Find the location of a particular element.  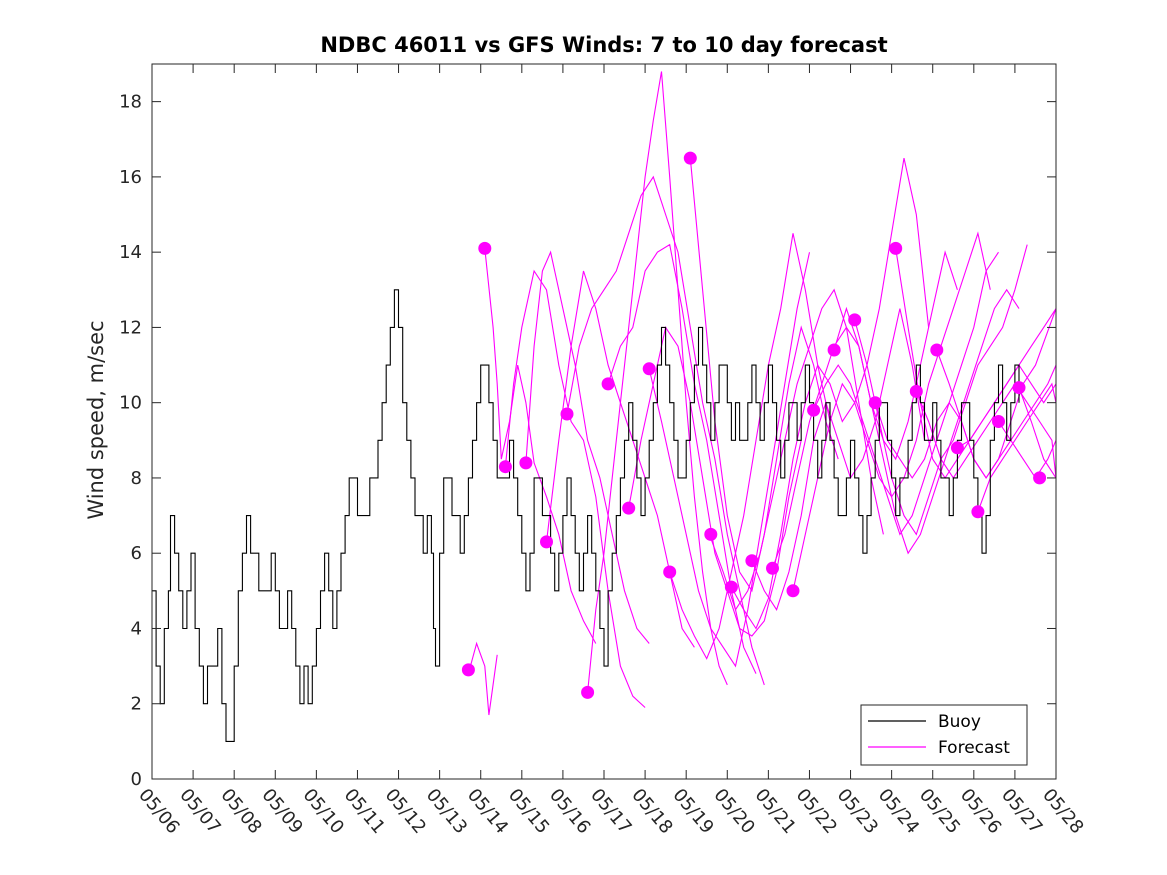

y-tick-label: 6 is located at coordinates (136, 553).